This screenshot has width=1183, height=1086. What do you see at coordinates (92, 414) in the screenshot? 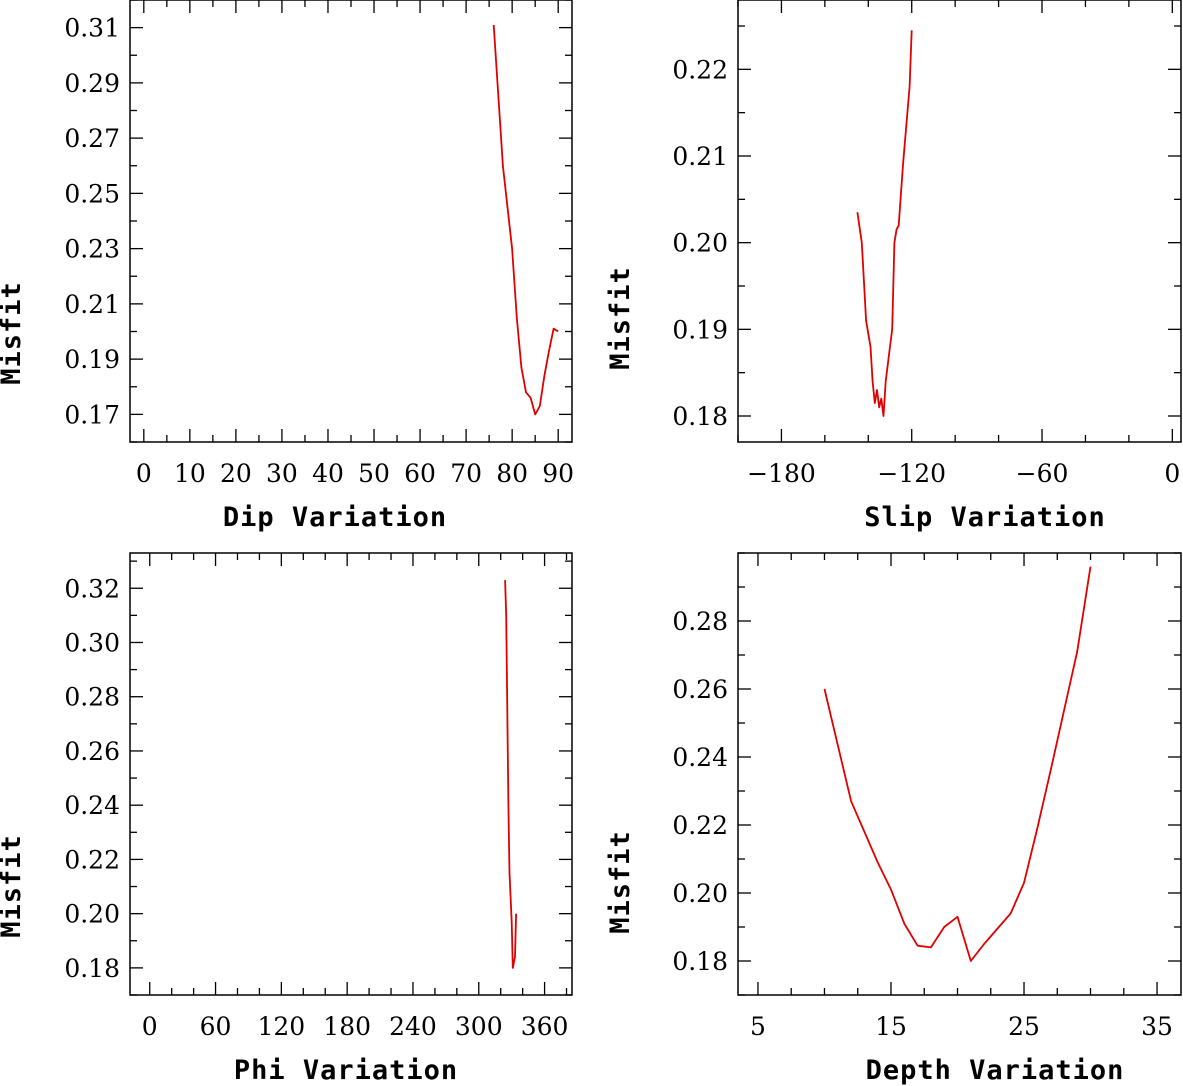
I see `dip-y-tick-label: 0.17` at bounding box center [92, 414].